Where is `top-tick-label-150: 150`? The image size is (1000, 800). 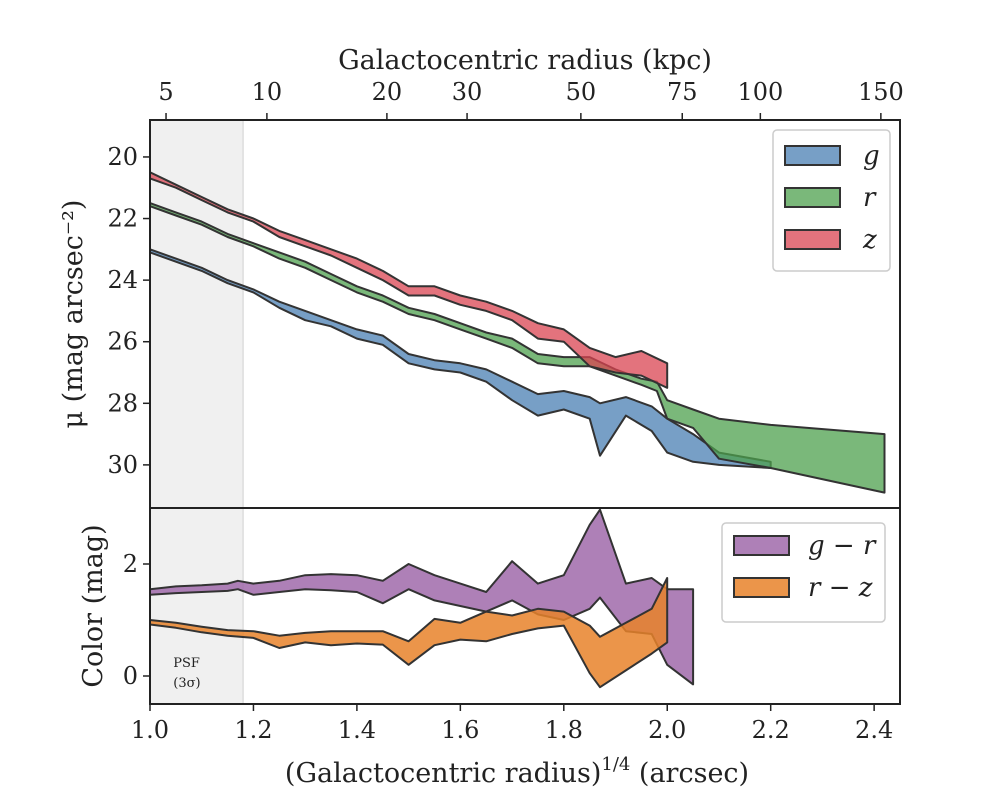
top-tick-label-150: 150 is located at coordinates (881, 92).